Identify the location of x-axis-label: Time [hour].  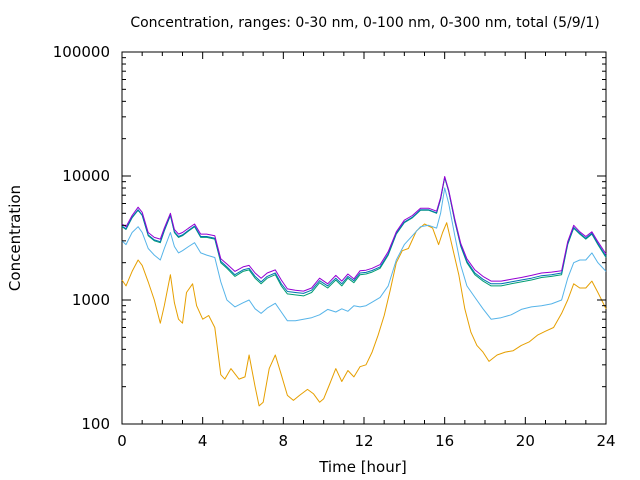
(362, 467).